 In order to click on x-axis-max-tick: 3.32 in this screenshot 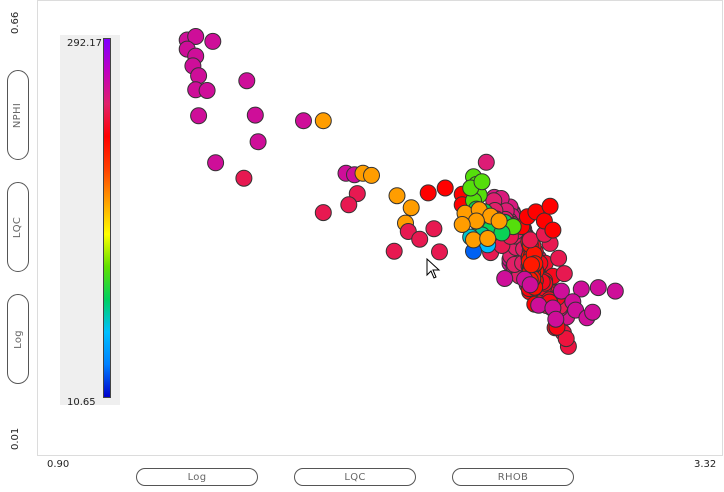, I will do `click(705, 464)`.